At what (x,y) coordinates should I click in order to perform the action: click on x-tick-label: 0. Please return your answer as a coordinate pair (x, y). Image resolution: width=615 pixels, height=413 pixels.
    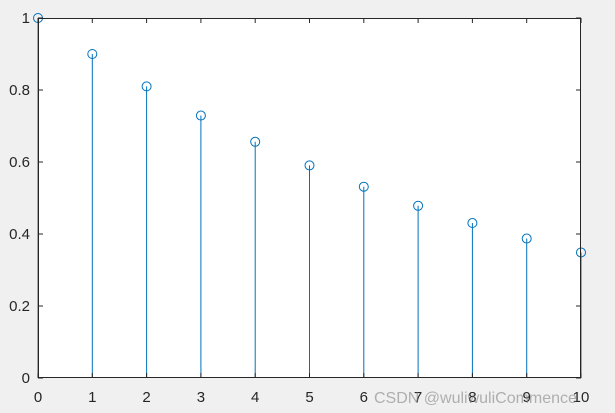
    Looking at the image, I should click on (38, 397).